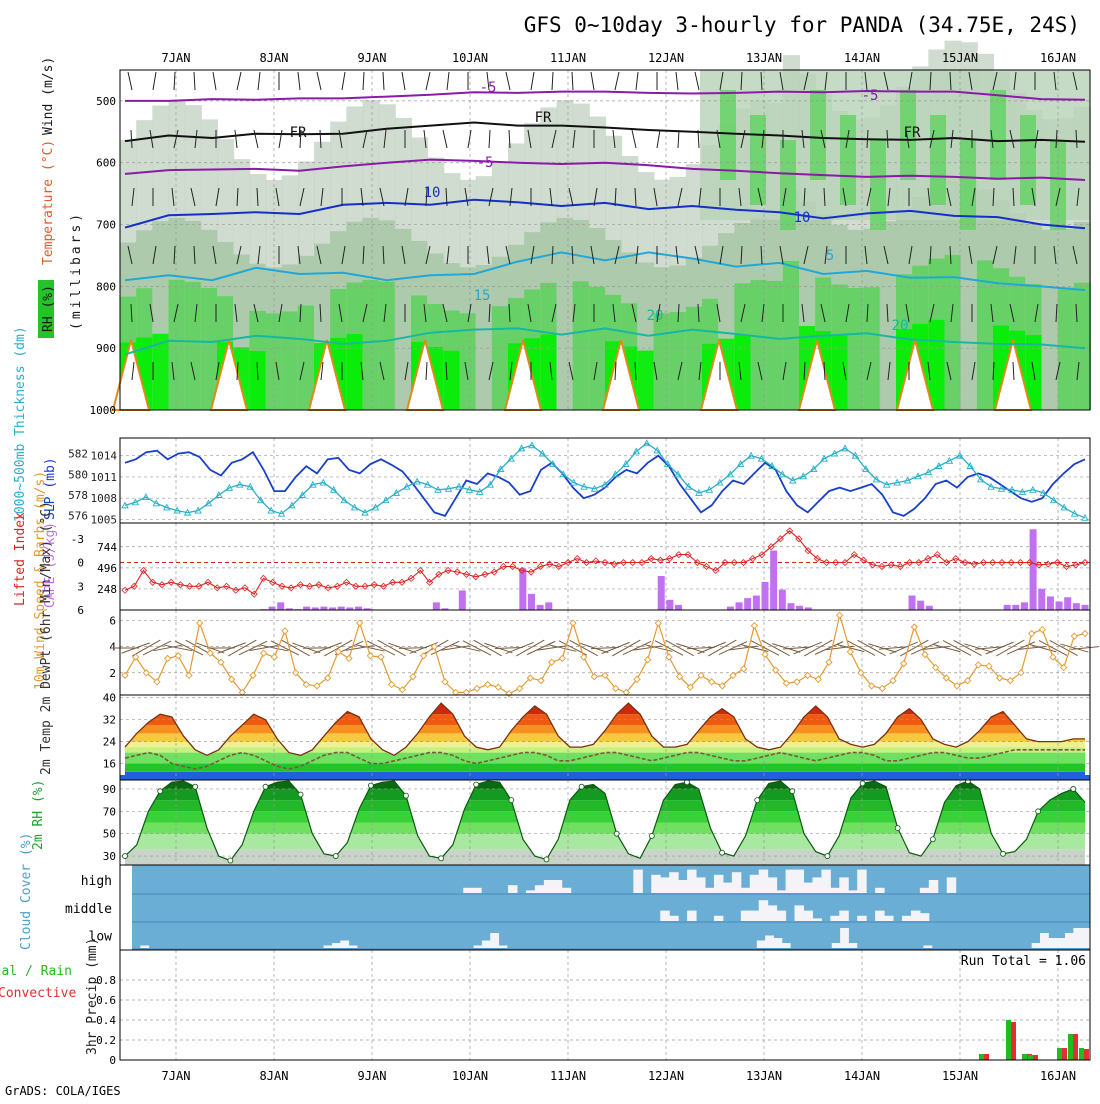 The image size is (1100, 1104). What do you see at coordinates (36, 971) in the screenshot?
I see `precip-total-legend: Total / Rain` at bounding box center [36, 971].